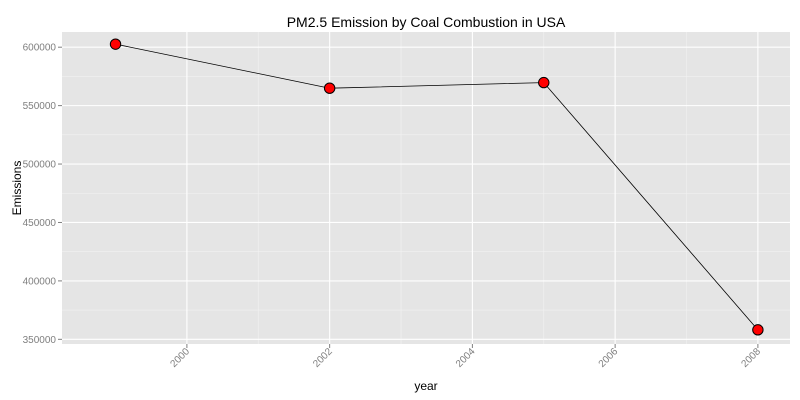  Describe the element at coordinates (425, 386) in the screenshot. I see `x-axis-title: year` at that location.